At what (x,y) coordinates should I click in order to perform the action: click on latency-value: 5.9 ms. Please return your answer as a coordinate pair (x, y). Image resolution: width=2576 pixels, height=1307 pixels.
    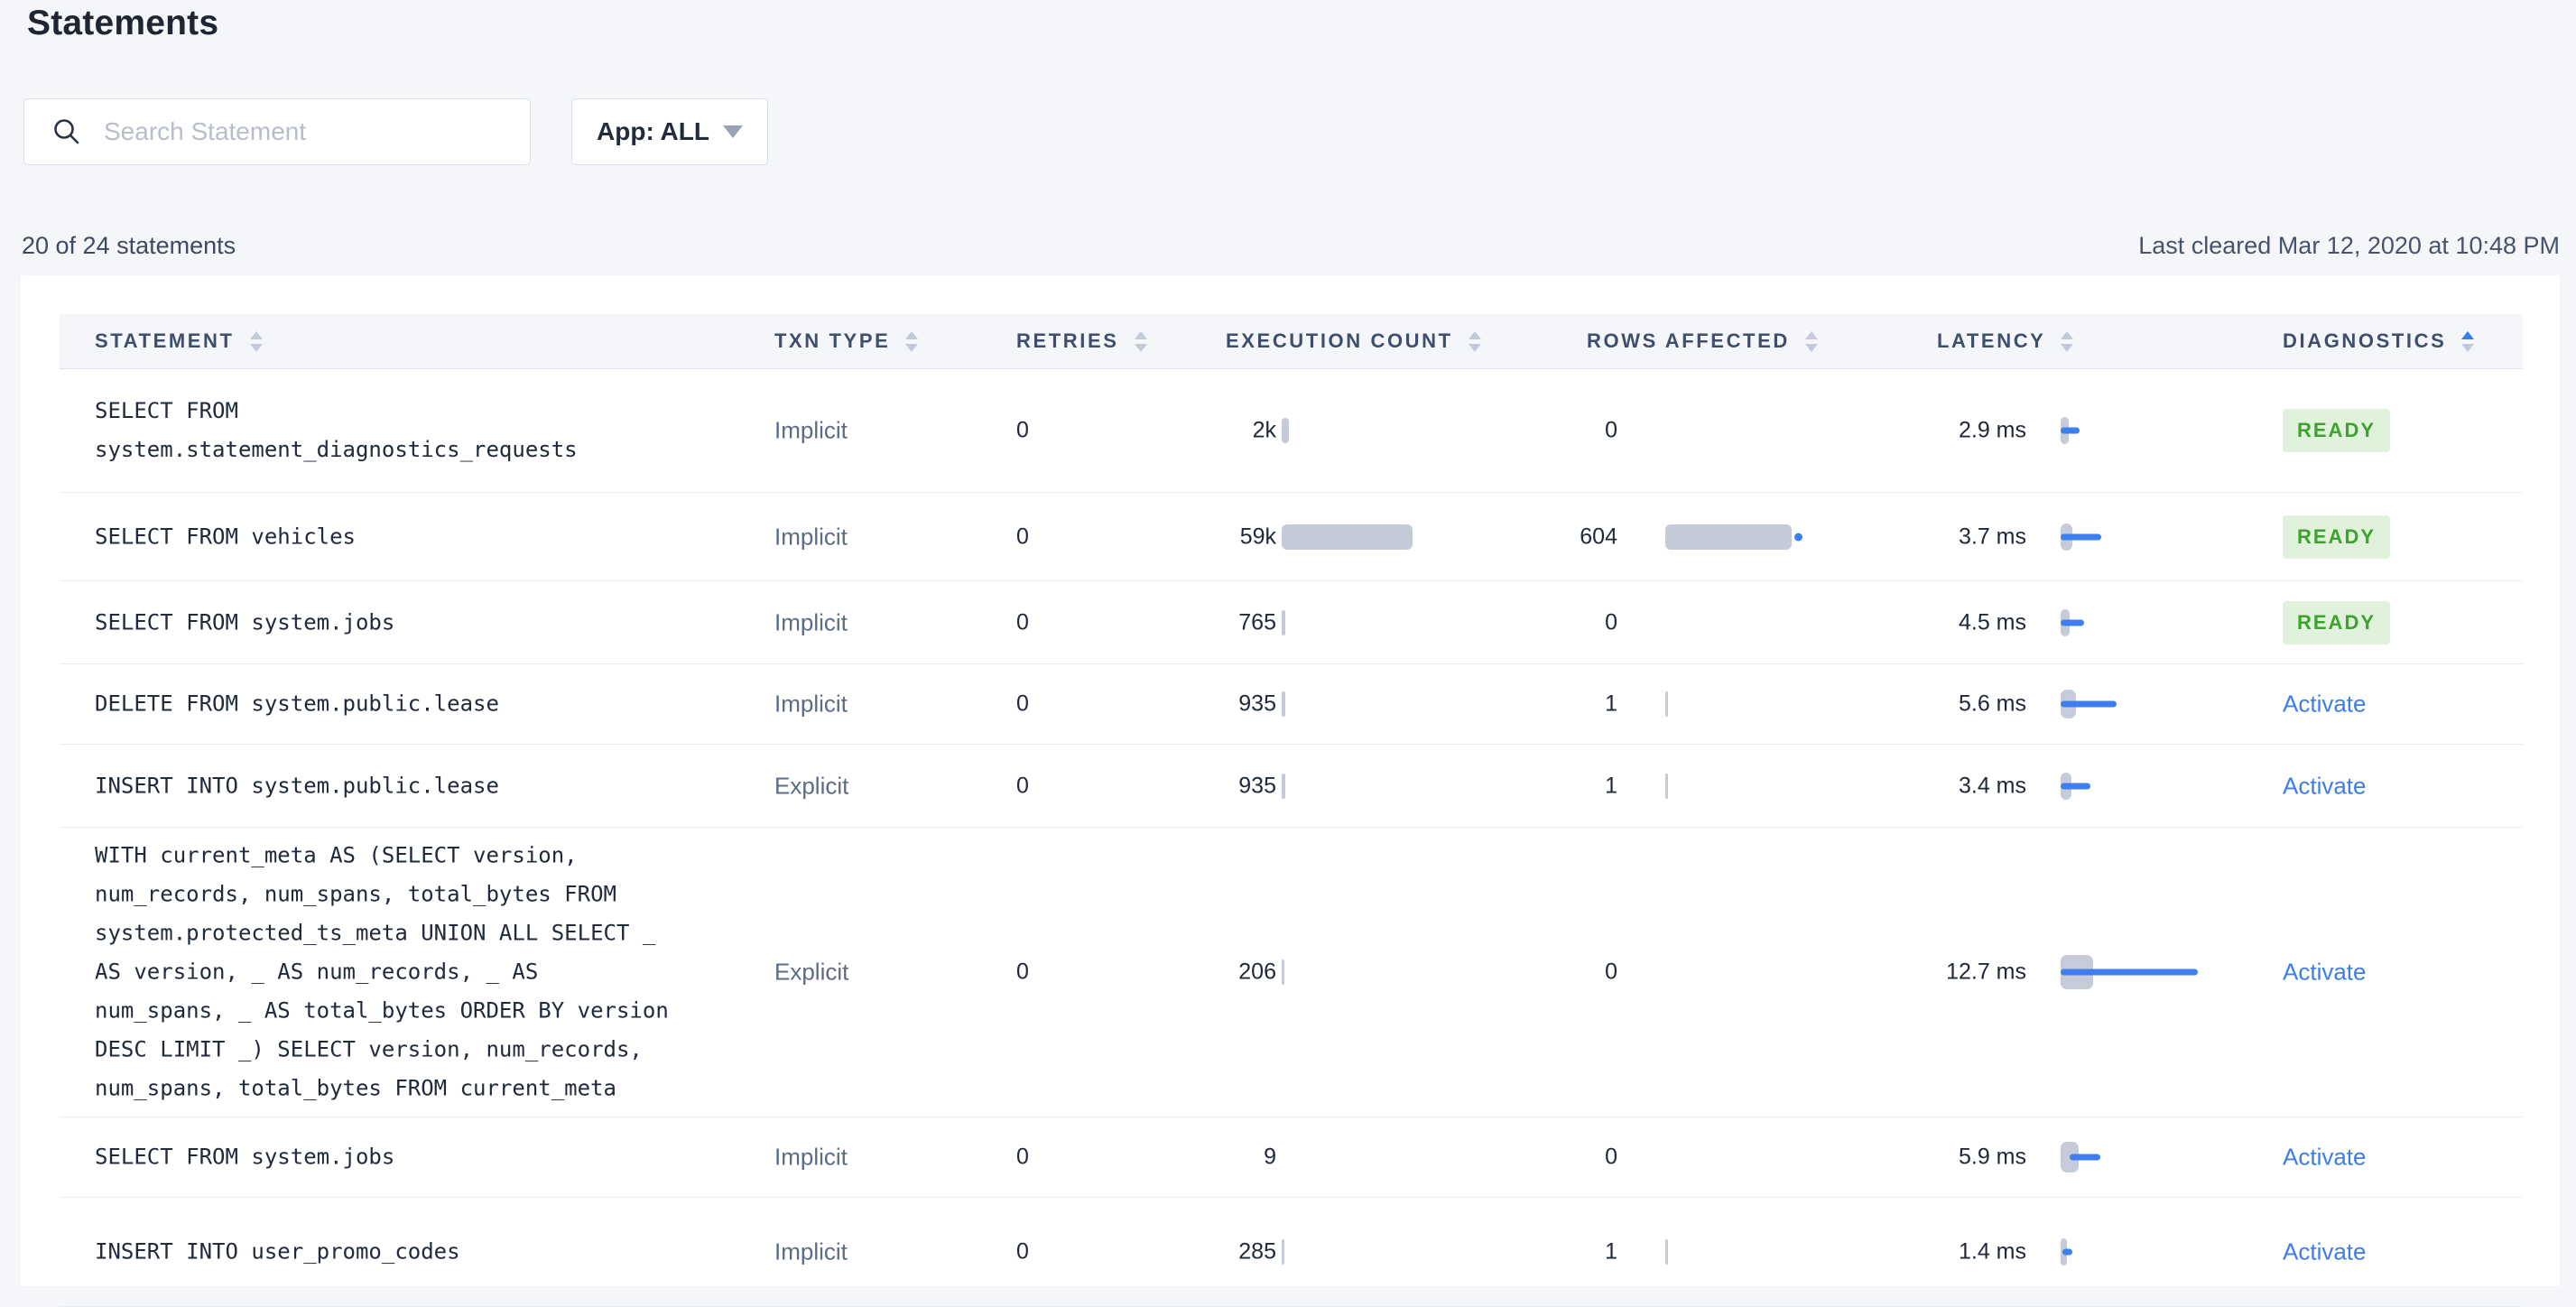
    Looking at the image, I should click on (1992, 1157).